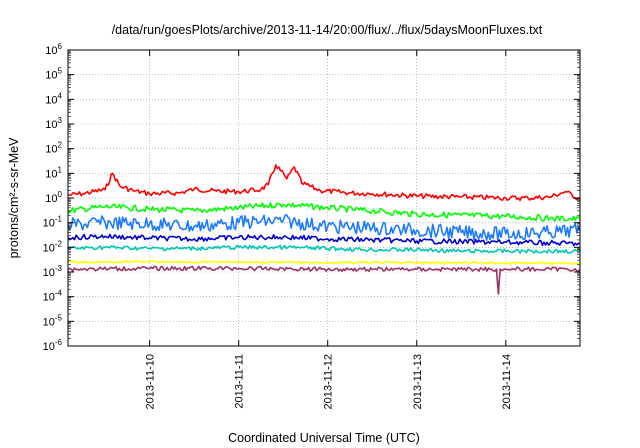 The width and height of the screenshot is (640, 448). Describe the element at coordinates (60, 95) in the screenshot. I see `y-tick-exponent: 4` at that location.